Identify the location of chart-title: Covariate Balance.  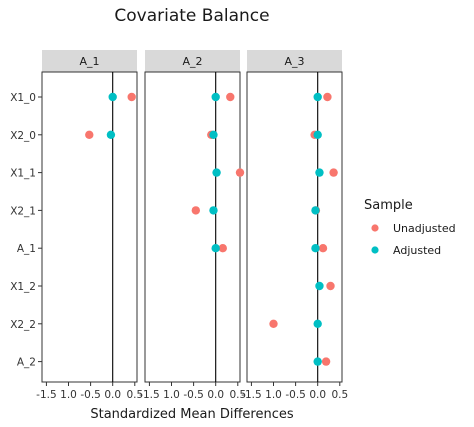
(191, 16).